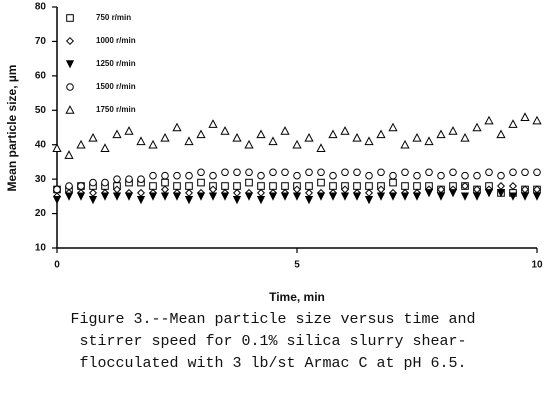  What do you see at coordinates (297, 297) in the screenshot?
I see `x-axis-label: Time, min` at bounding box center [297, 297].